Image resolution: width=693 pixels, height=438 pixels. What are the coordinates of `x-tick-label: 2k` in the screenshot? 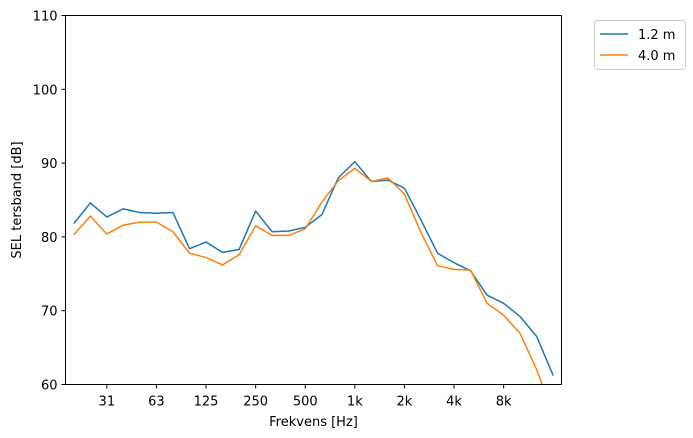 It's located at (405, 402).